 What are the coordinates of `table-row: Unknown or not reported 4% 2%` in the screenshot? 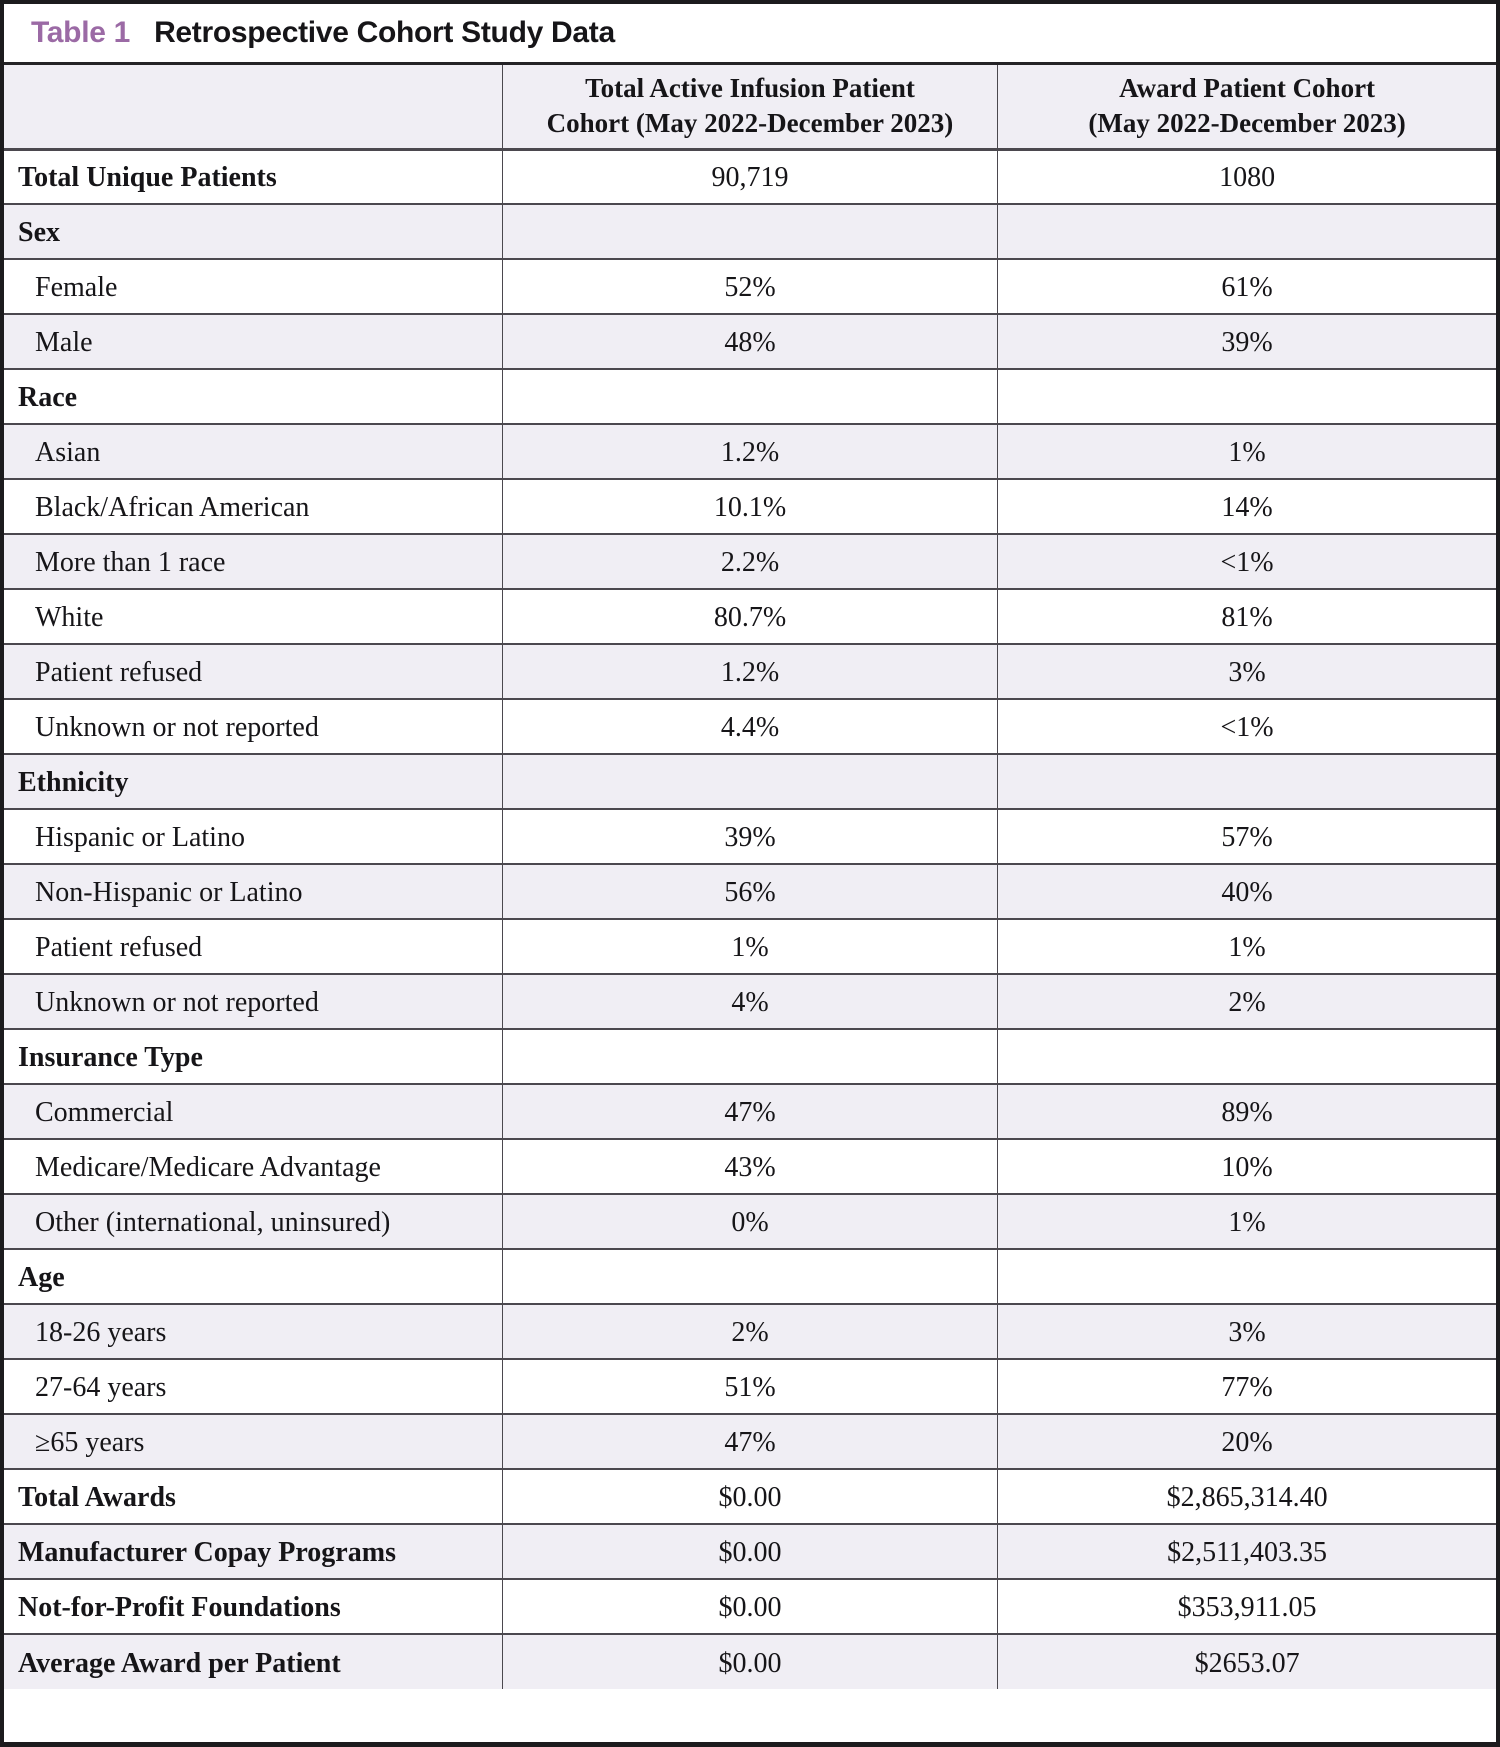 It's located at (750, 1001).